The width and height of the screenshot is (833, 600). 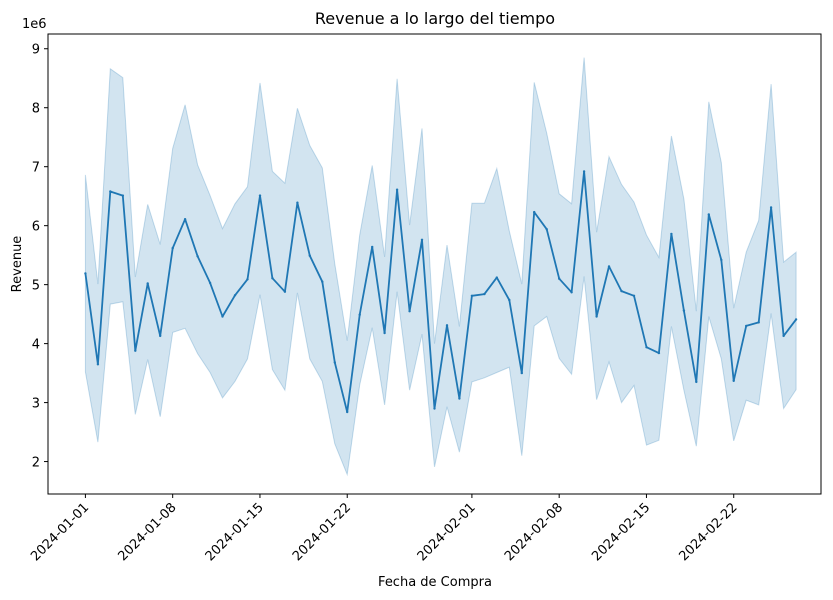 I want to click on y-tick-label: 3, so click(x=36, y=404).